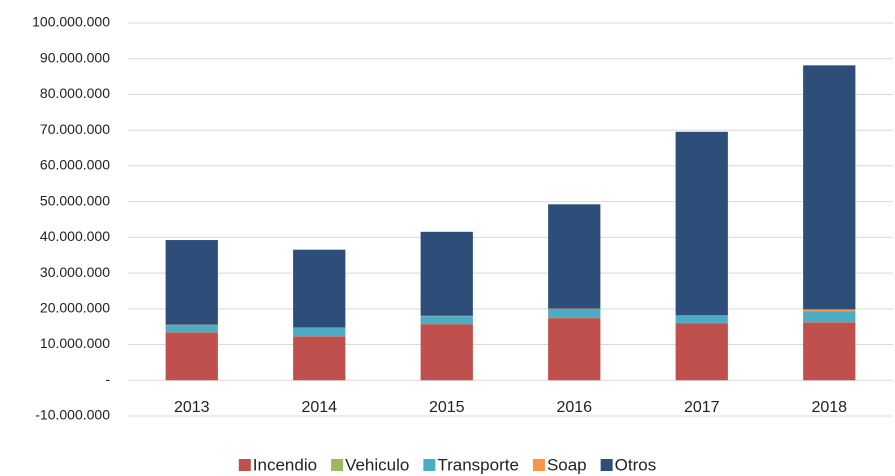  I want to click on y-tick-label: 10.000.000, so click(75, 343).